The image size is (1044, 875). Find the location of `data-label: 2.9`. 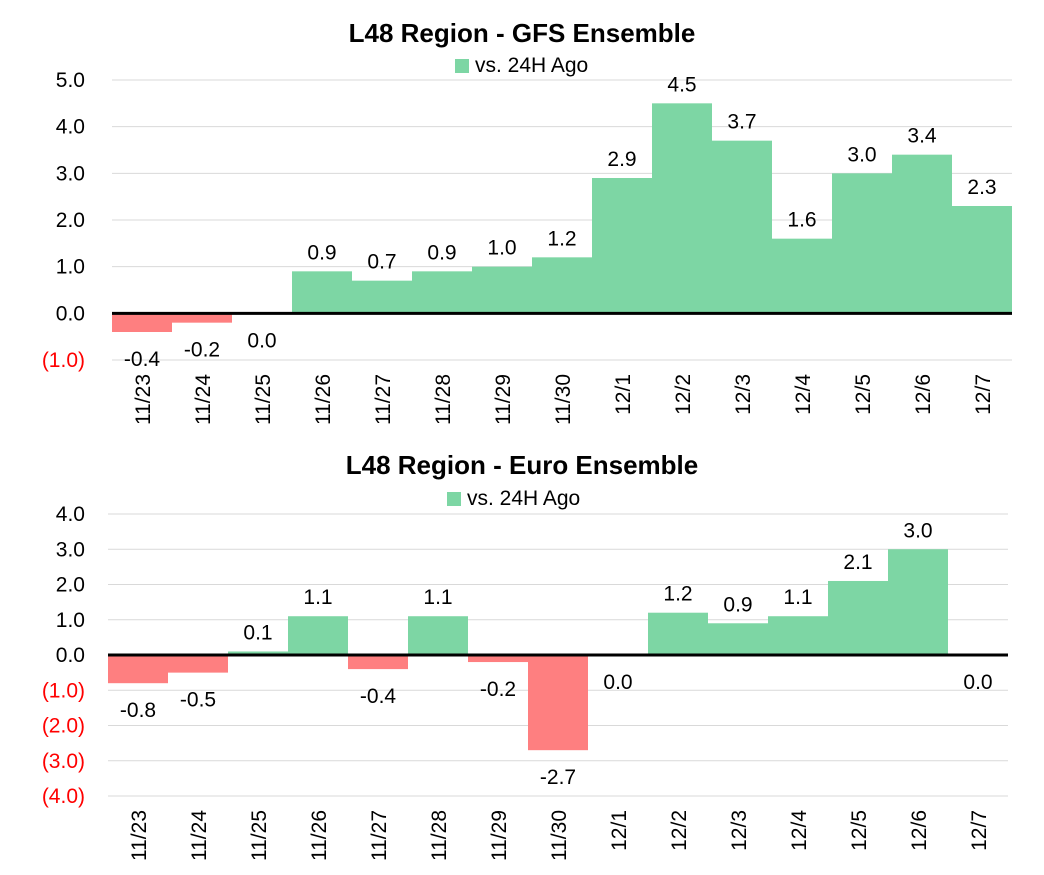

data-label: 2.9 is located at coordinates (621, 159).